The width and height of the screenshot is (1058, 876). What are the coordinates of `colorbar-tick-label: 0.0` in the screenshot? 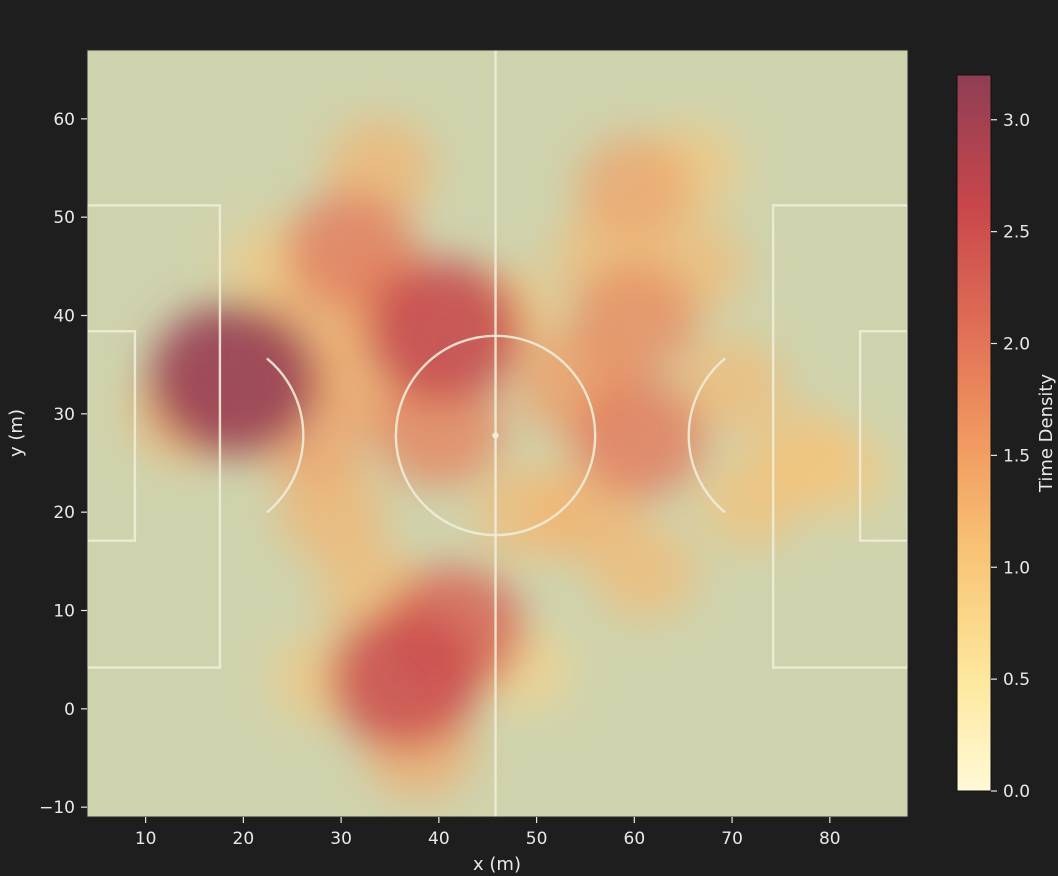 It's located at (1016, 792).